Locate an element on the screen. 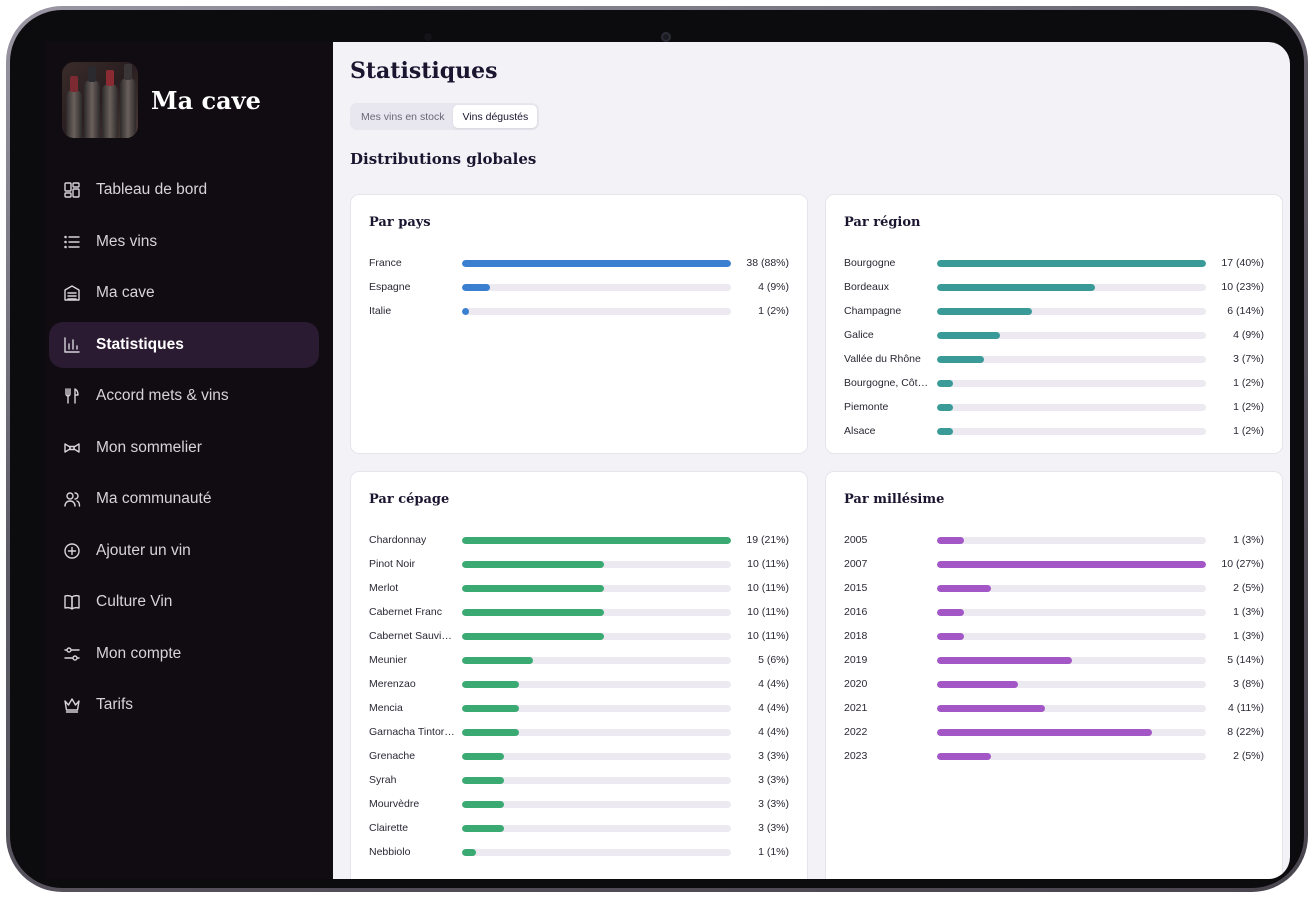  sidebar-item-9: Mon compte is located at coordinates (184, 654).